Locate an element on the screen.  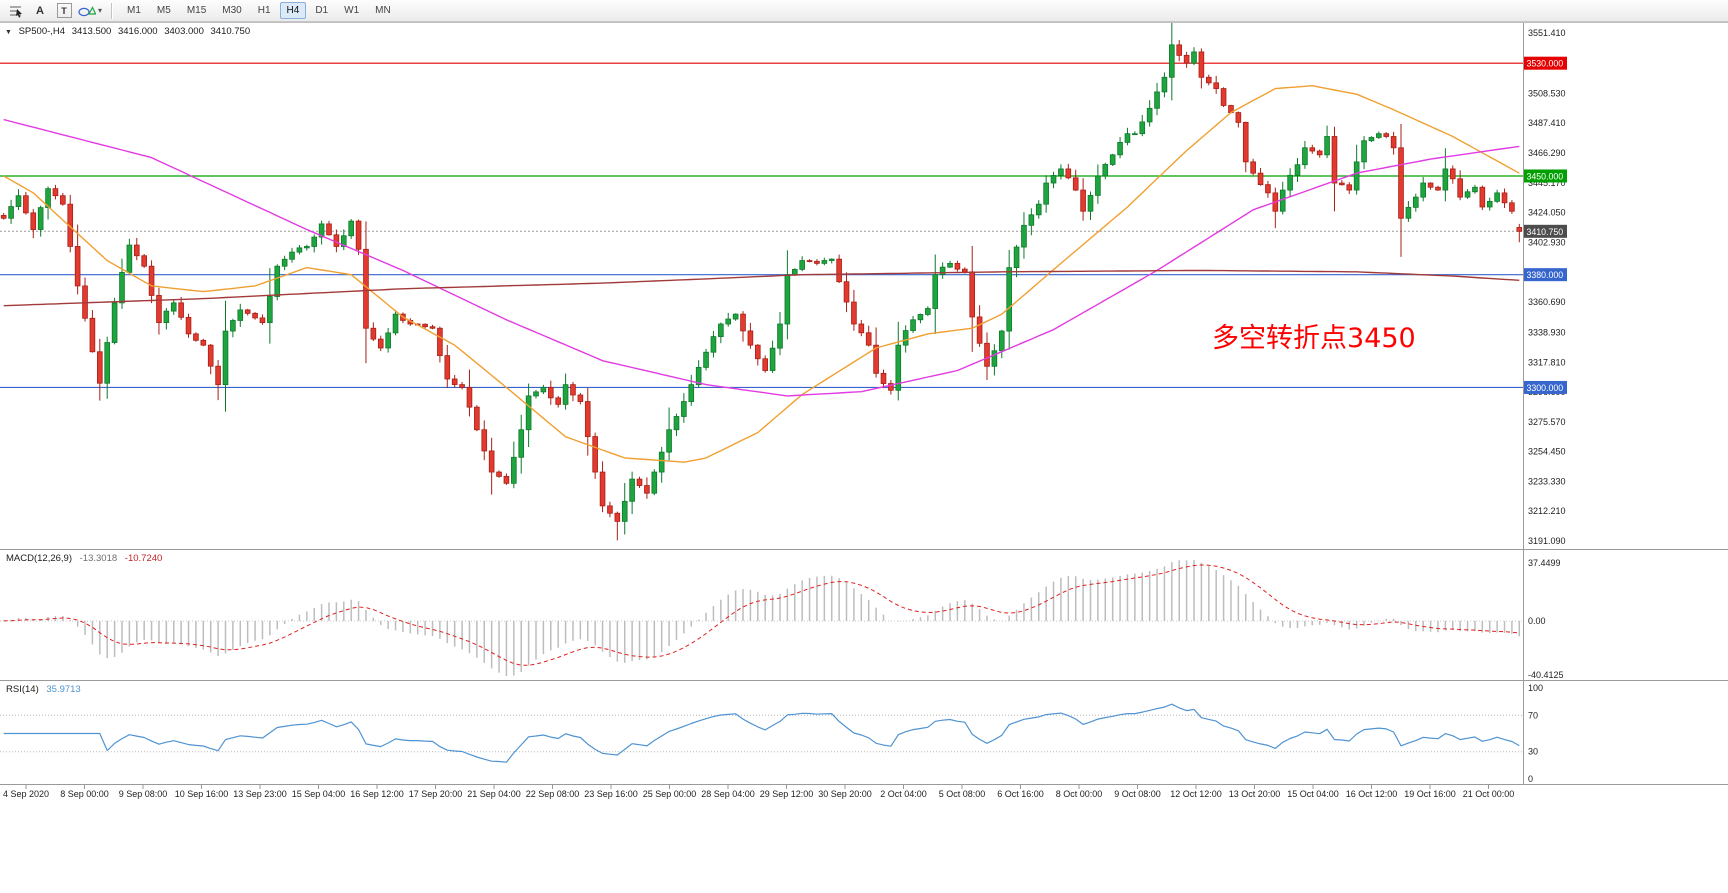
price-tick-label: 3317.810 is located at coordinates (1547, 362).